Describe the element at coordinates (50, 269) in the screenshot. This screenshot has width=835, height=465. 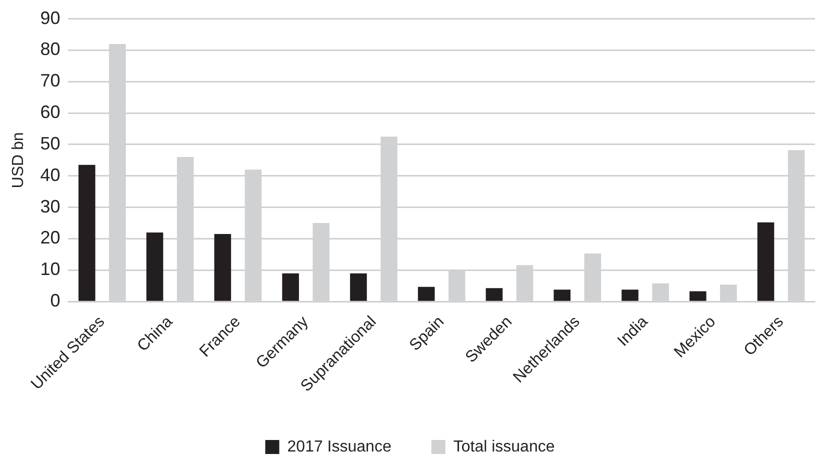
I see `y-tick-label: 10` at that location.